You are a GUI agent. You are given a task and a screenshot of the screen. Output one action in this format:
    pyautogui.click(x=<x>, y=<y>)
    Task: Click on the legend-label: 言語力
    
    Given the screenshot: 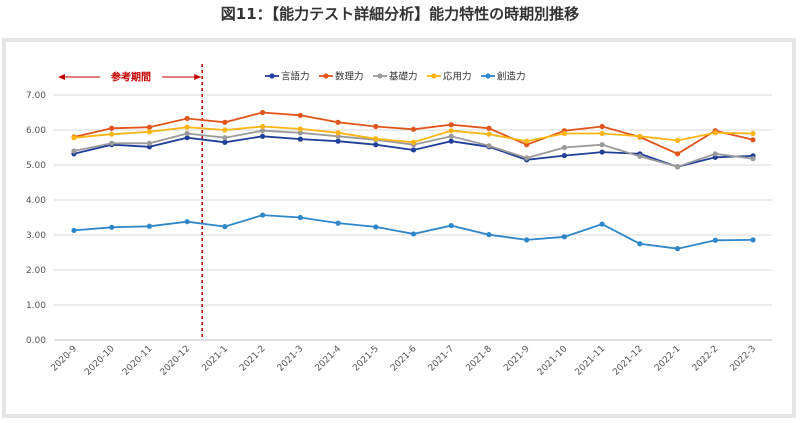 What is the action you would take?
    pyautogui.click(x=295, y=77)
    